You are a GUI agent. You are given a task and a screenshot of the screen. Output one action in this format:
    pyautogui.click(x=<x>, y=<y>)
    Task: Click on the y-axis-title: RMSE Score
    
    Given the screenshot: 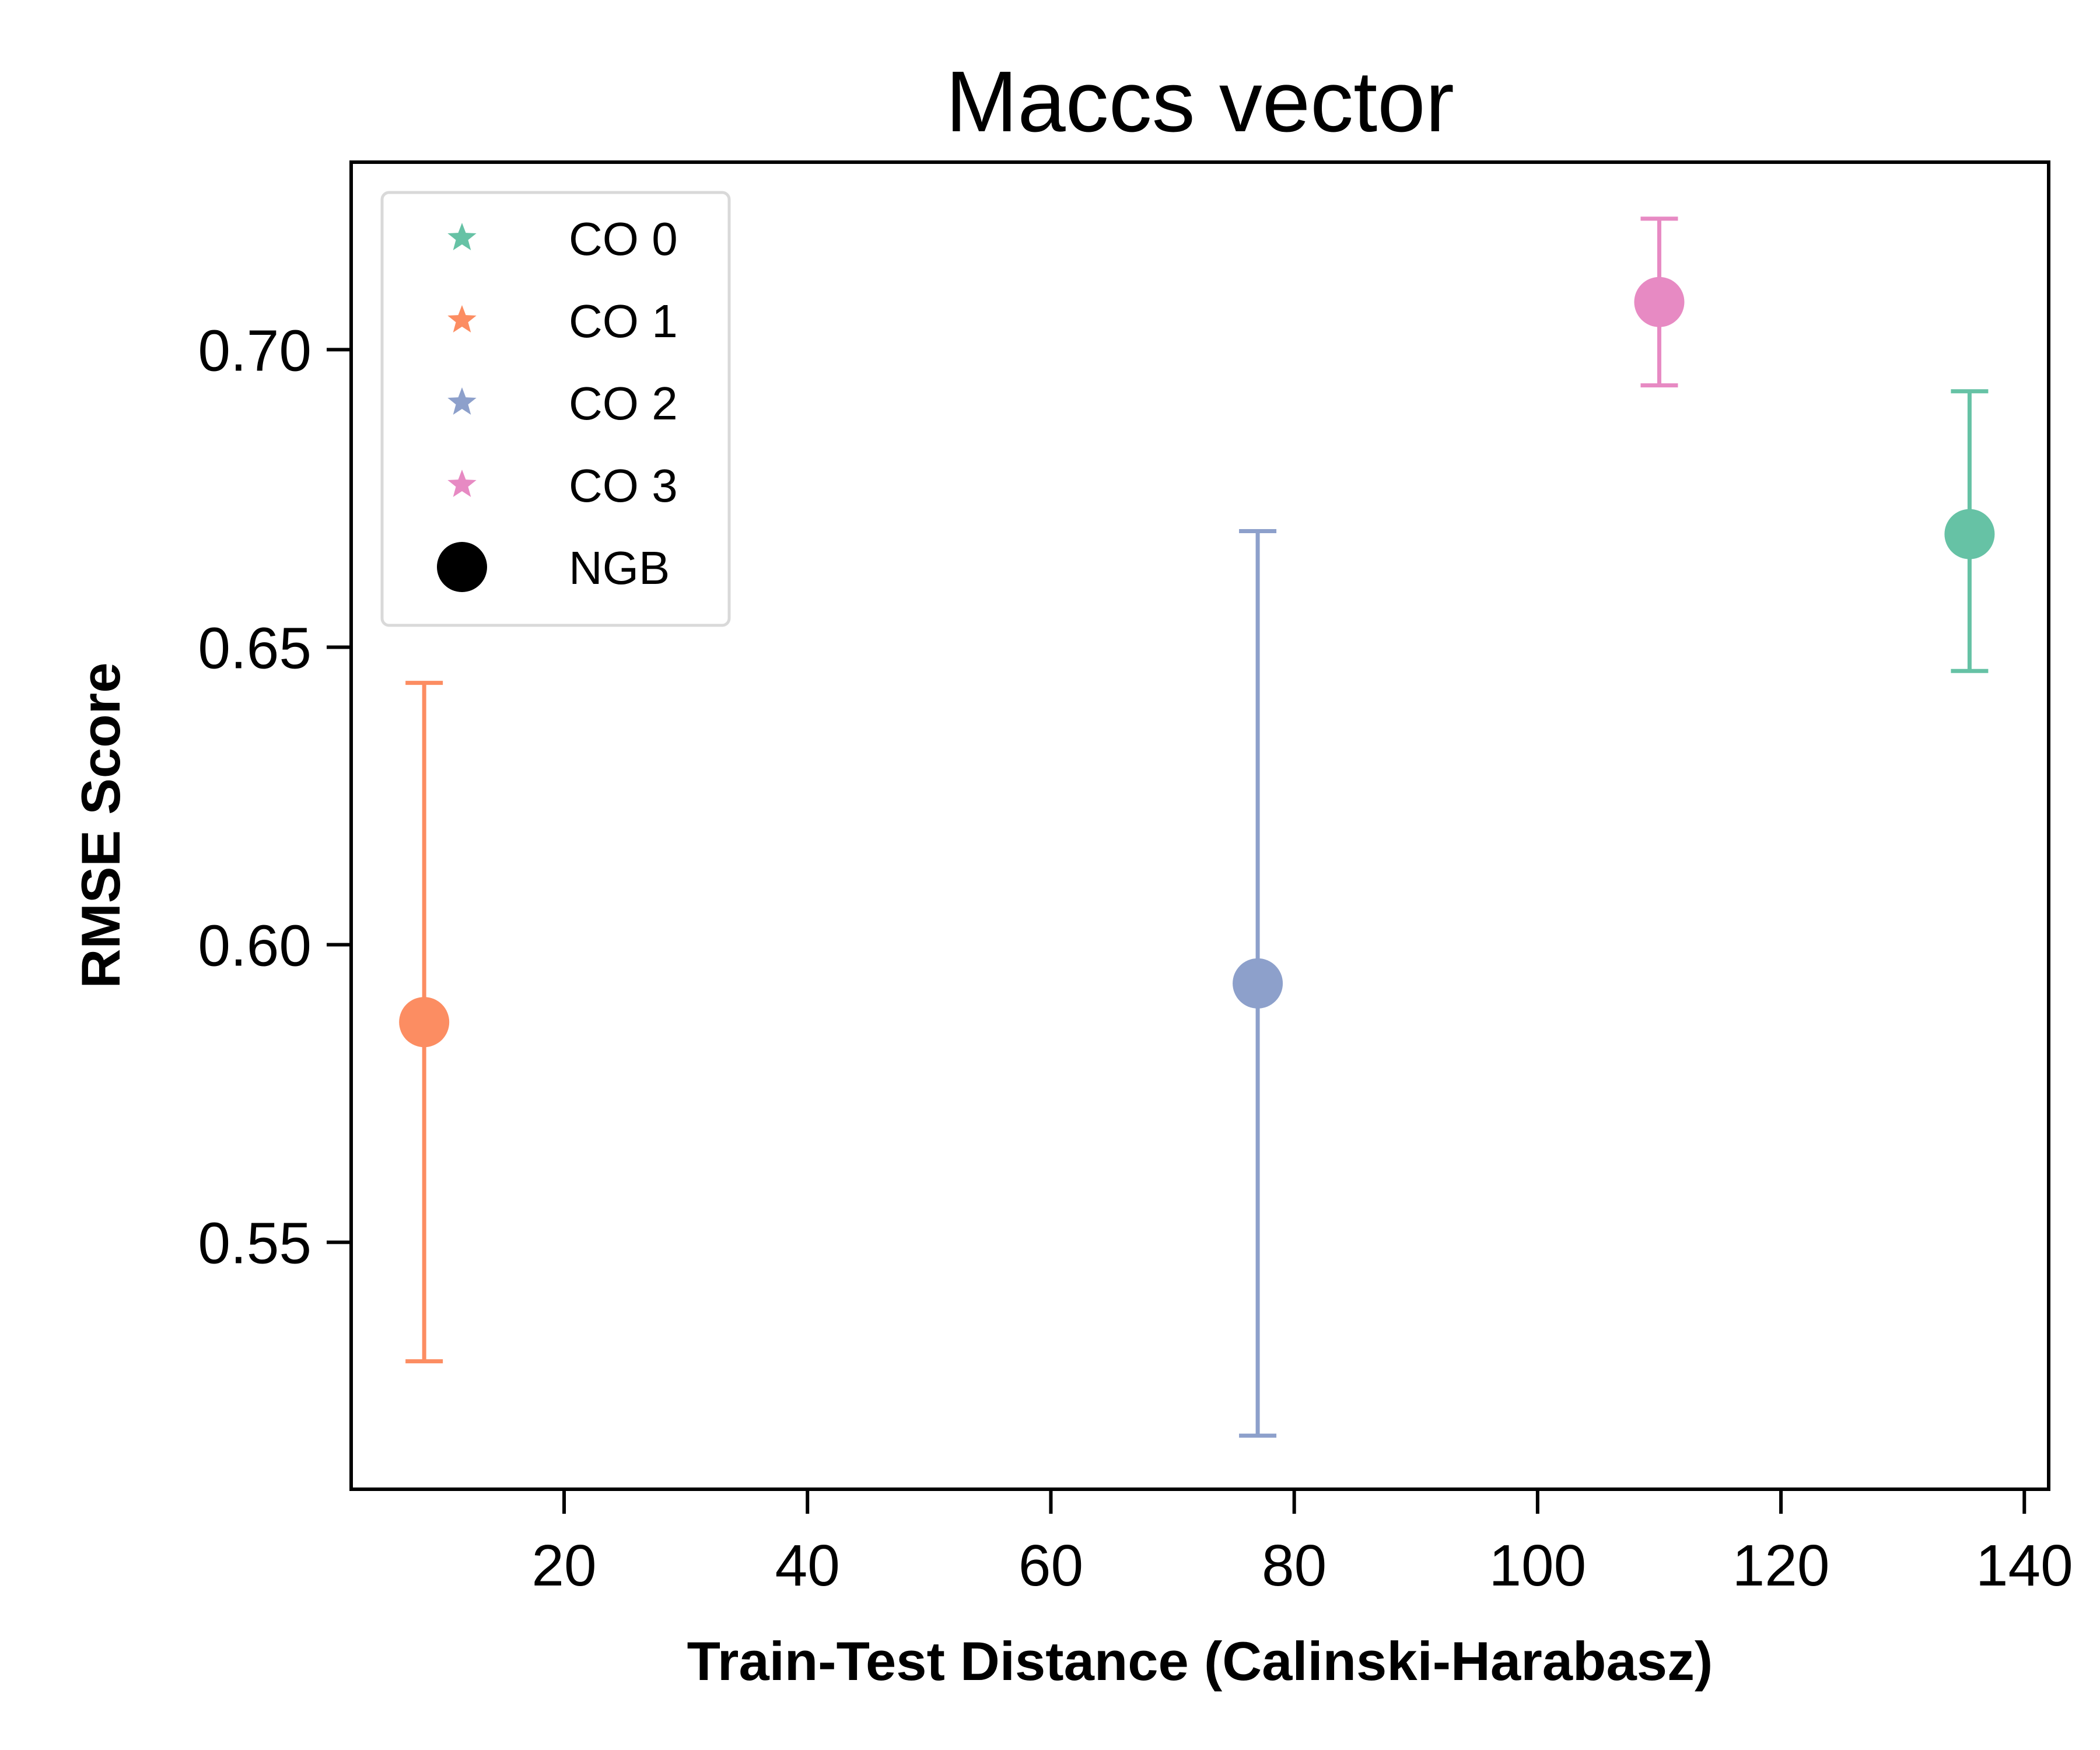 What is the action you would take?
    pyautogui.click(x=100, y=826)
    